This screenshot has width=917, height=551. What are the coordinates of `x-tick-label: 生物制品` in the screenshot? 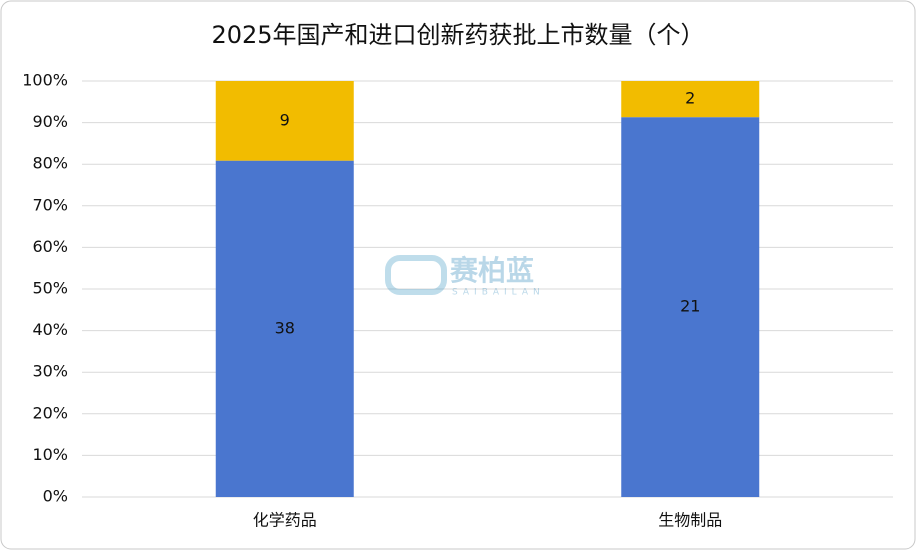 It's located at (690, 520).